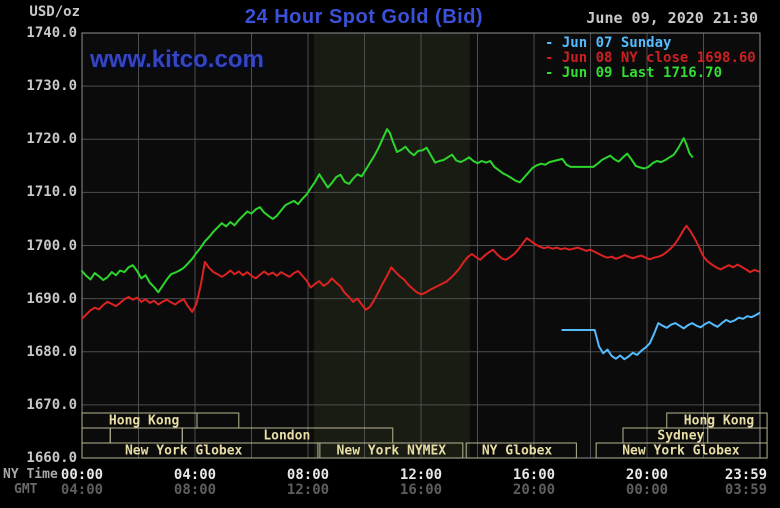 The height and width of the screenshot is (508, 780). What do you see at coordinates (30, 474) in the screenshot?
I see `ny-time-axis-label: NY Time` at bounding box center [30, 474].